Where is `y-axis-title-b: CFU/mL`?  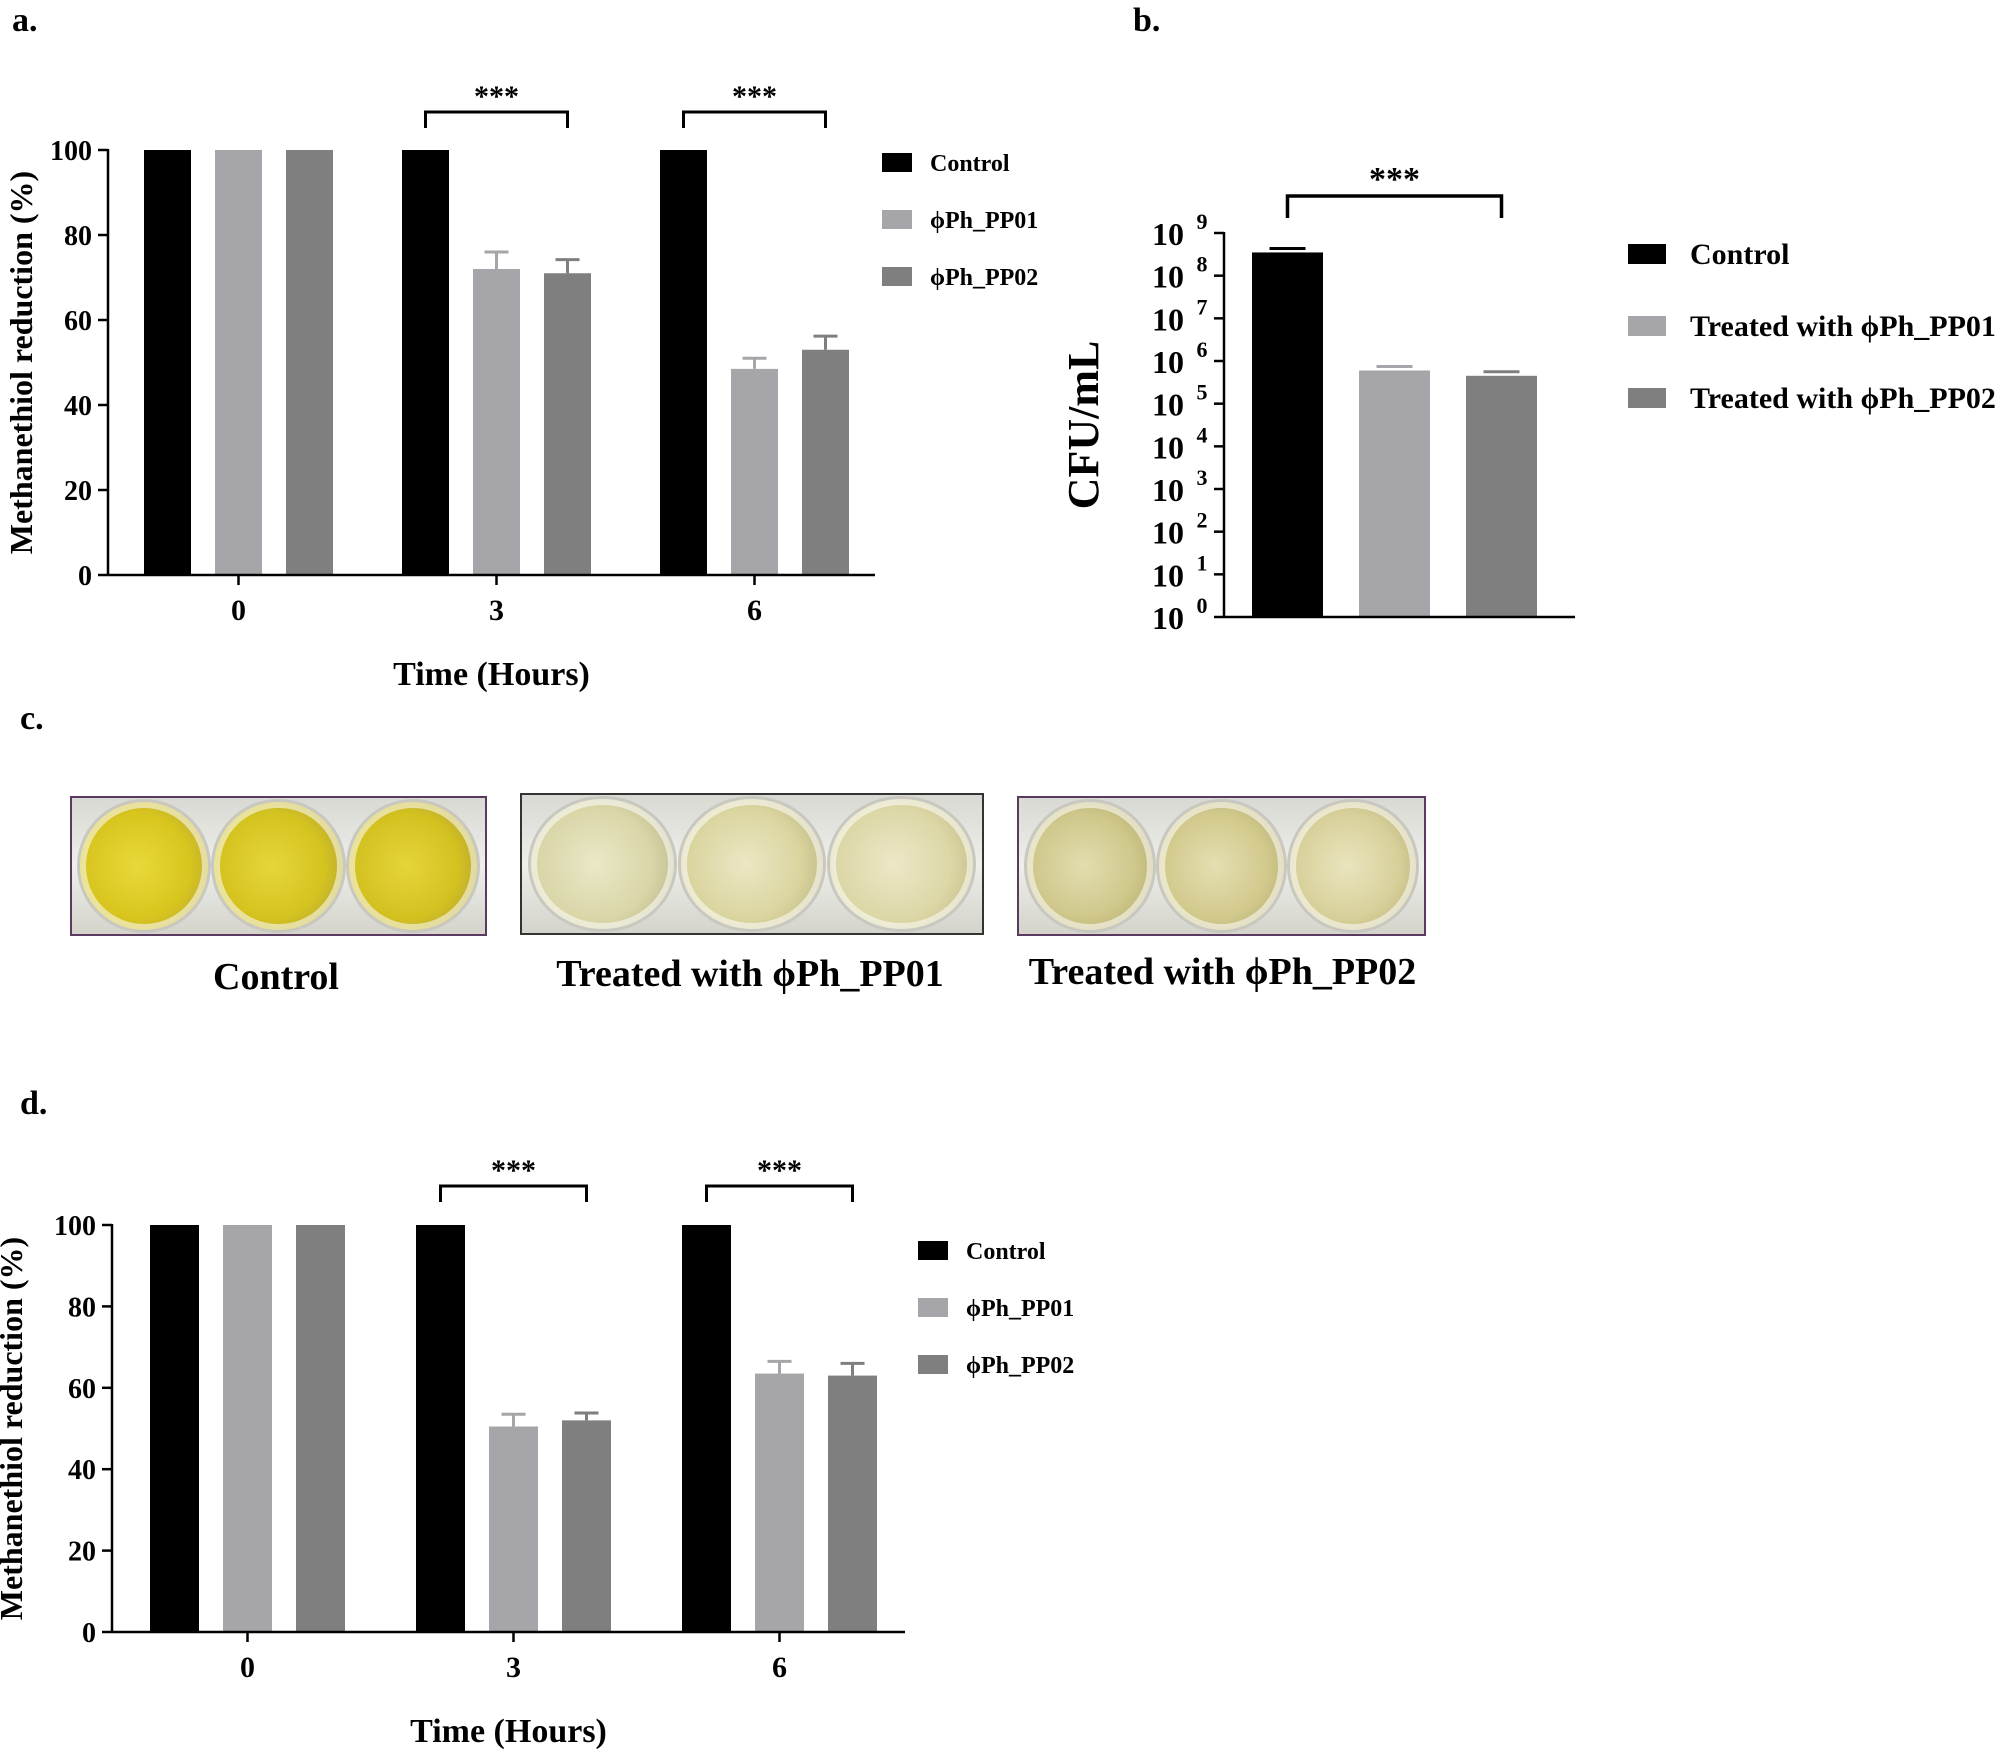
y-axis-title-b: CFU/mL is located at coordinates (1083, 425).